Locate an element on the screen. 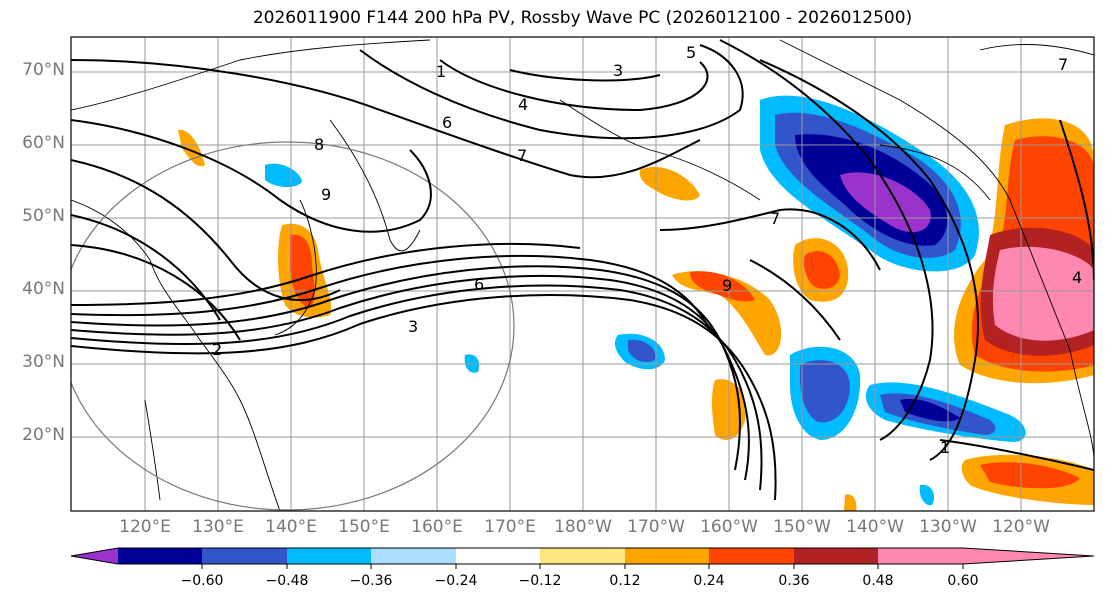 This screenshot has width=1105, height=604. colorbar-tick-label: −0.60 is located at coordinates (202, 581).